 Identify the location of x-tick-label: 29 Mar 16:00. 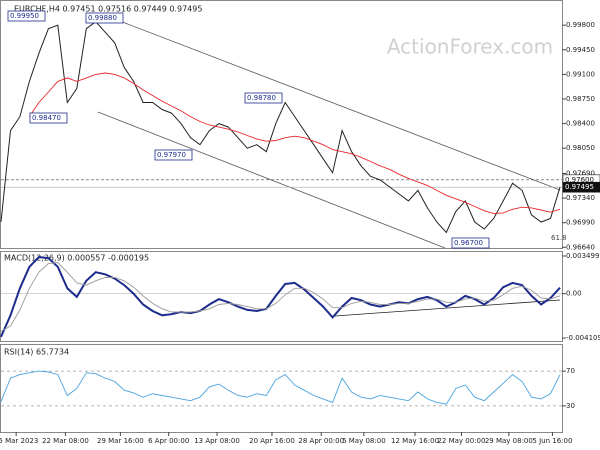
(120, 441).